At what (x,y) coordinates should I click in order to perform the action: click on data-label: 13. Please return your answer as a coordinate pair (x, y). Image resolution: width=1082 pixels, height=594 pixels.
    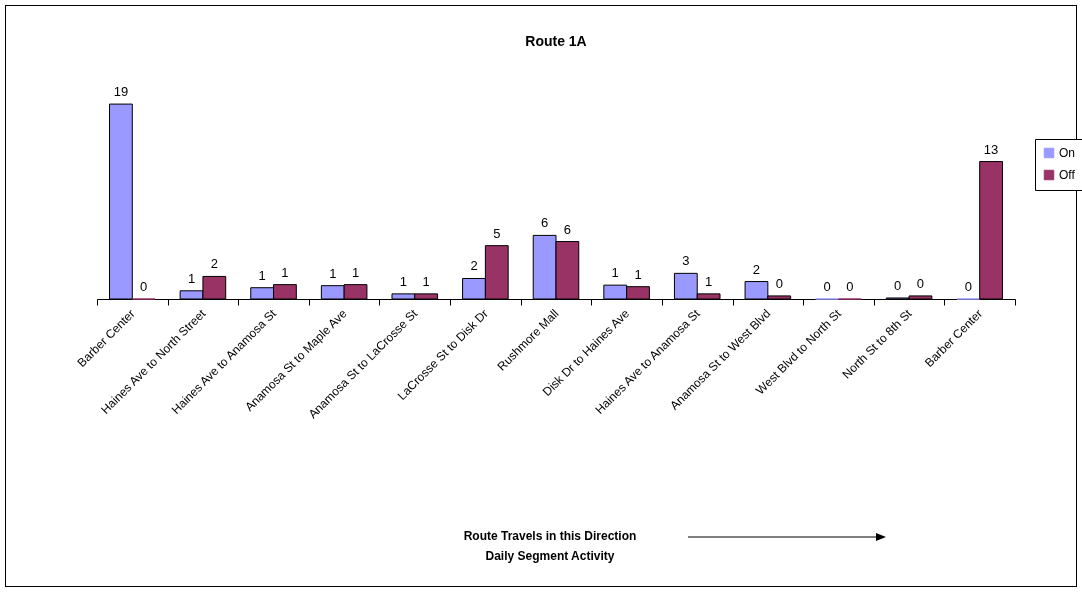
    Looking at the image, I should click on (991, 149).